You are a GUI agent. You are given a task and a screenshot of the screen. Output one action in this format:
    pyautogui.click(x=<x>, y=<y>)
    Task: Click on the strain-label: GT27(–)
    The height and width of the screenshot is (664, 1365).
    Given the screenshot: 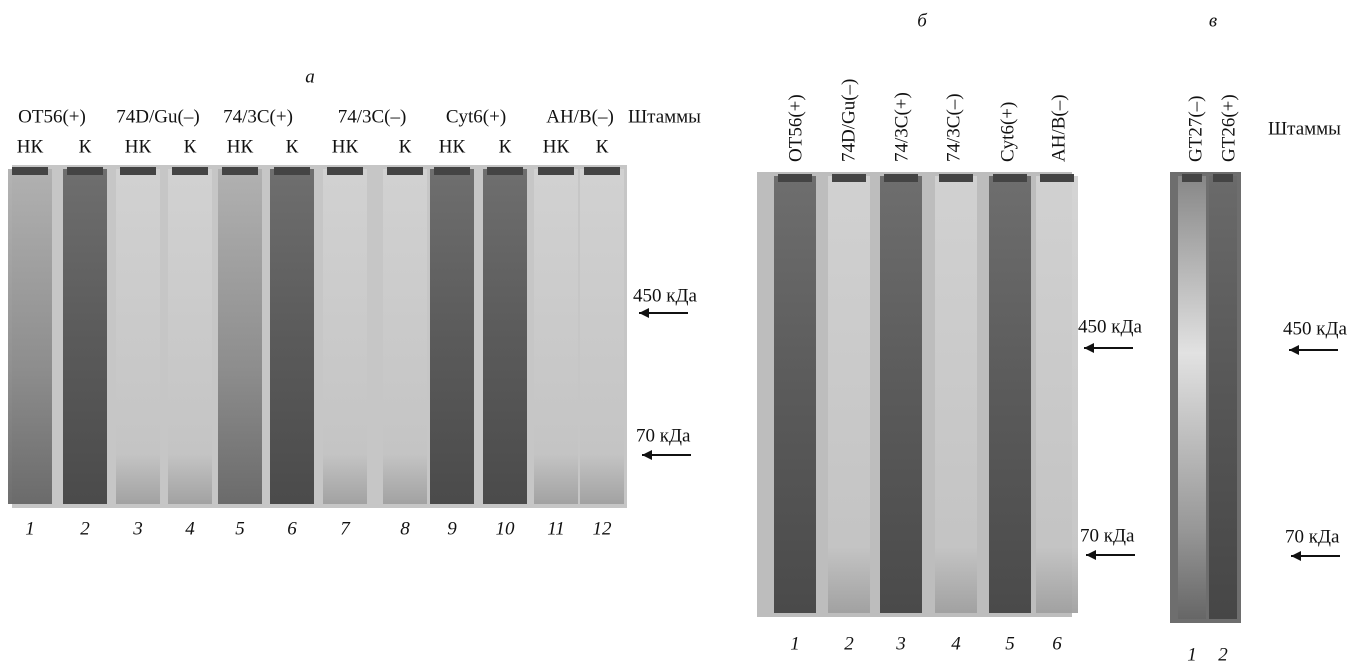 What is the action you would take?
    pyautogui.click(x=1195, y=129)
    